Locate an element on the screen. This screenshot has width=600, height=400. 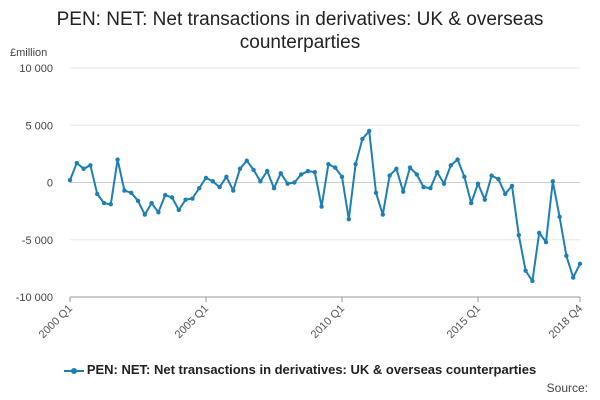
y-axis-label: £million is located at coordinates (28, 53).